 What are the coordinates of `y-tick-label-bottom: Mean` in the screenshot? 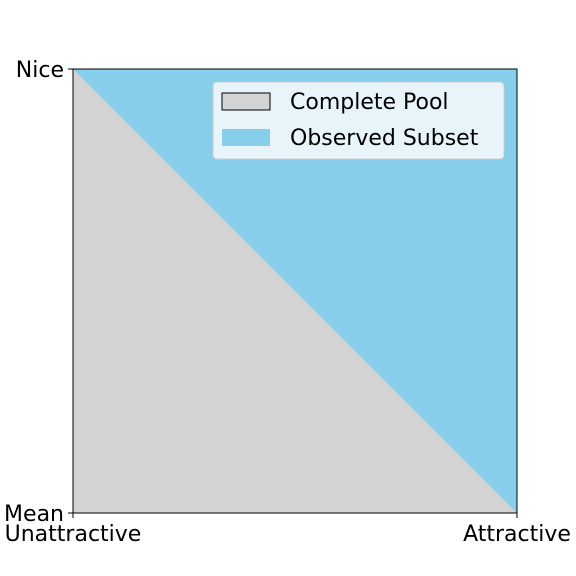 It's located at (34, 514).